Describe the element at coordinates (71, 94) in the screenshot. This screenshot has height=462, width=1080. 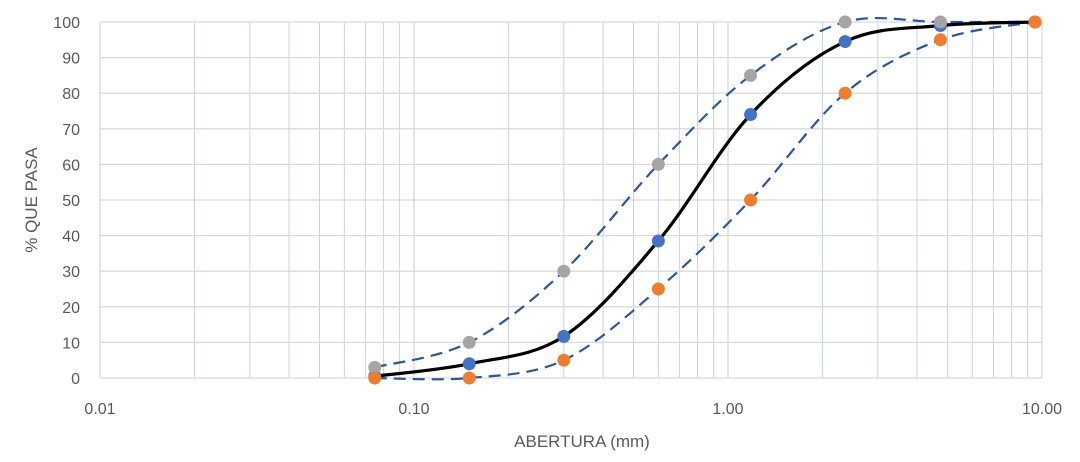
I see `y-tick-label: 80` at that location.